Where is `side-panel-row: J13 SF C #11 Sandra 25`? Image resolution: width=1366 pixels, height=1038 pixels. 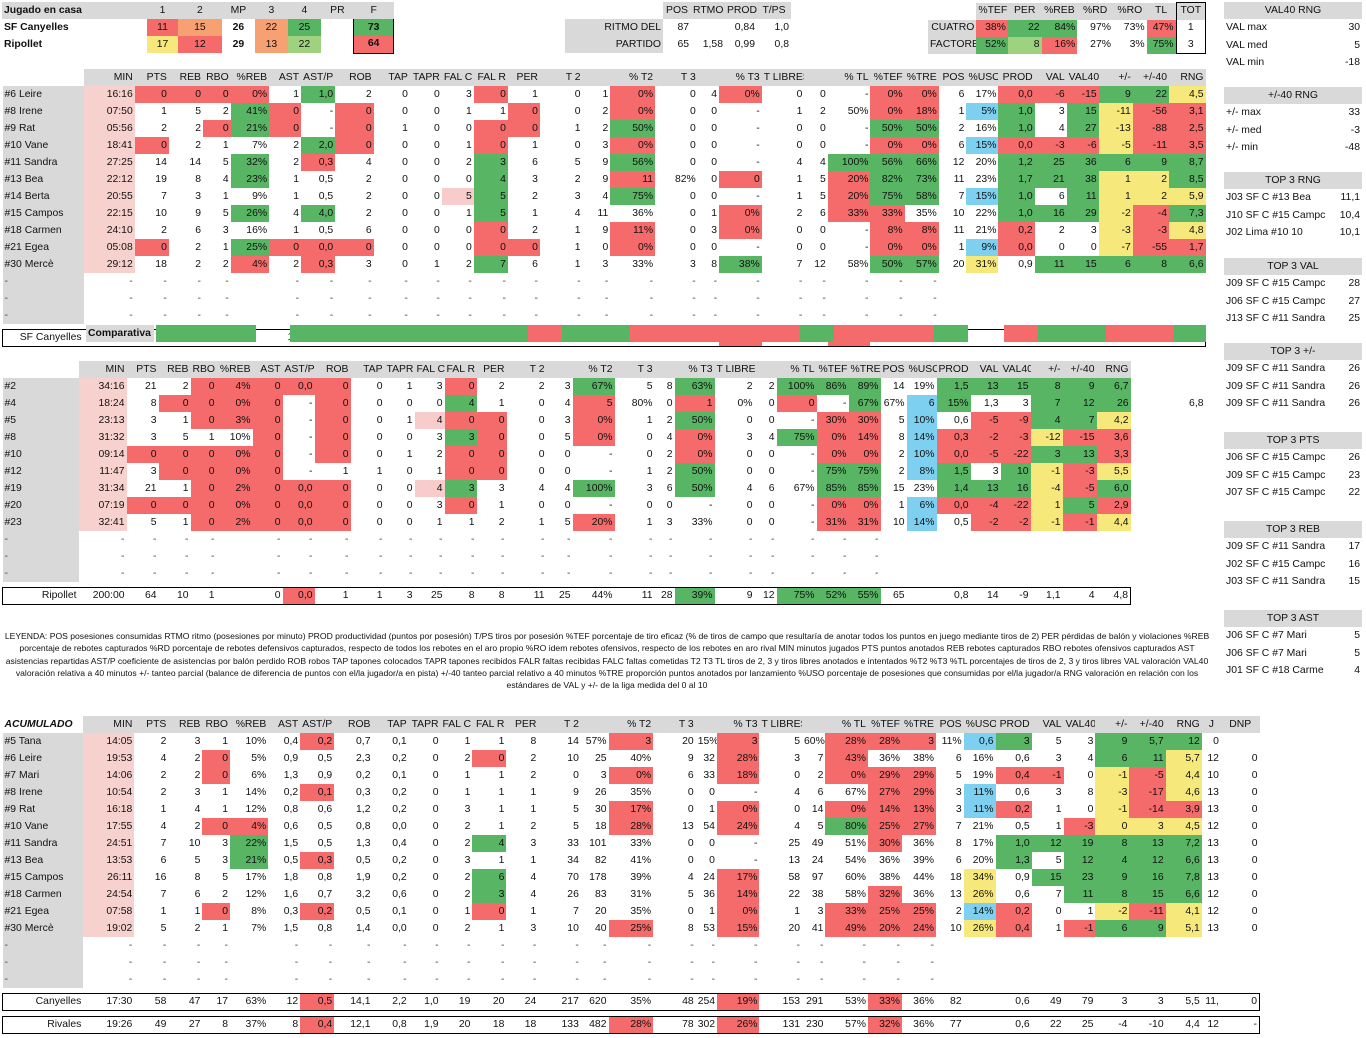
side-panel-row: J13 SF C #11 Sandra 25 is located at coordinates (1293, 319).